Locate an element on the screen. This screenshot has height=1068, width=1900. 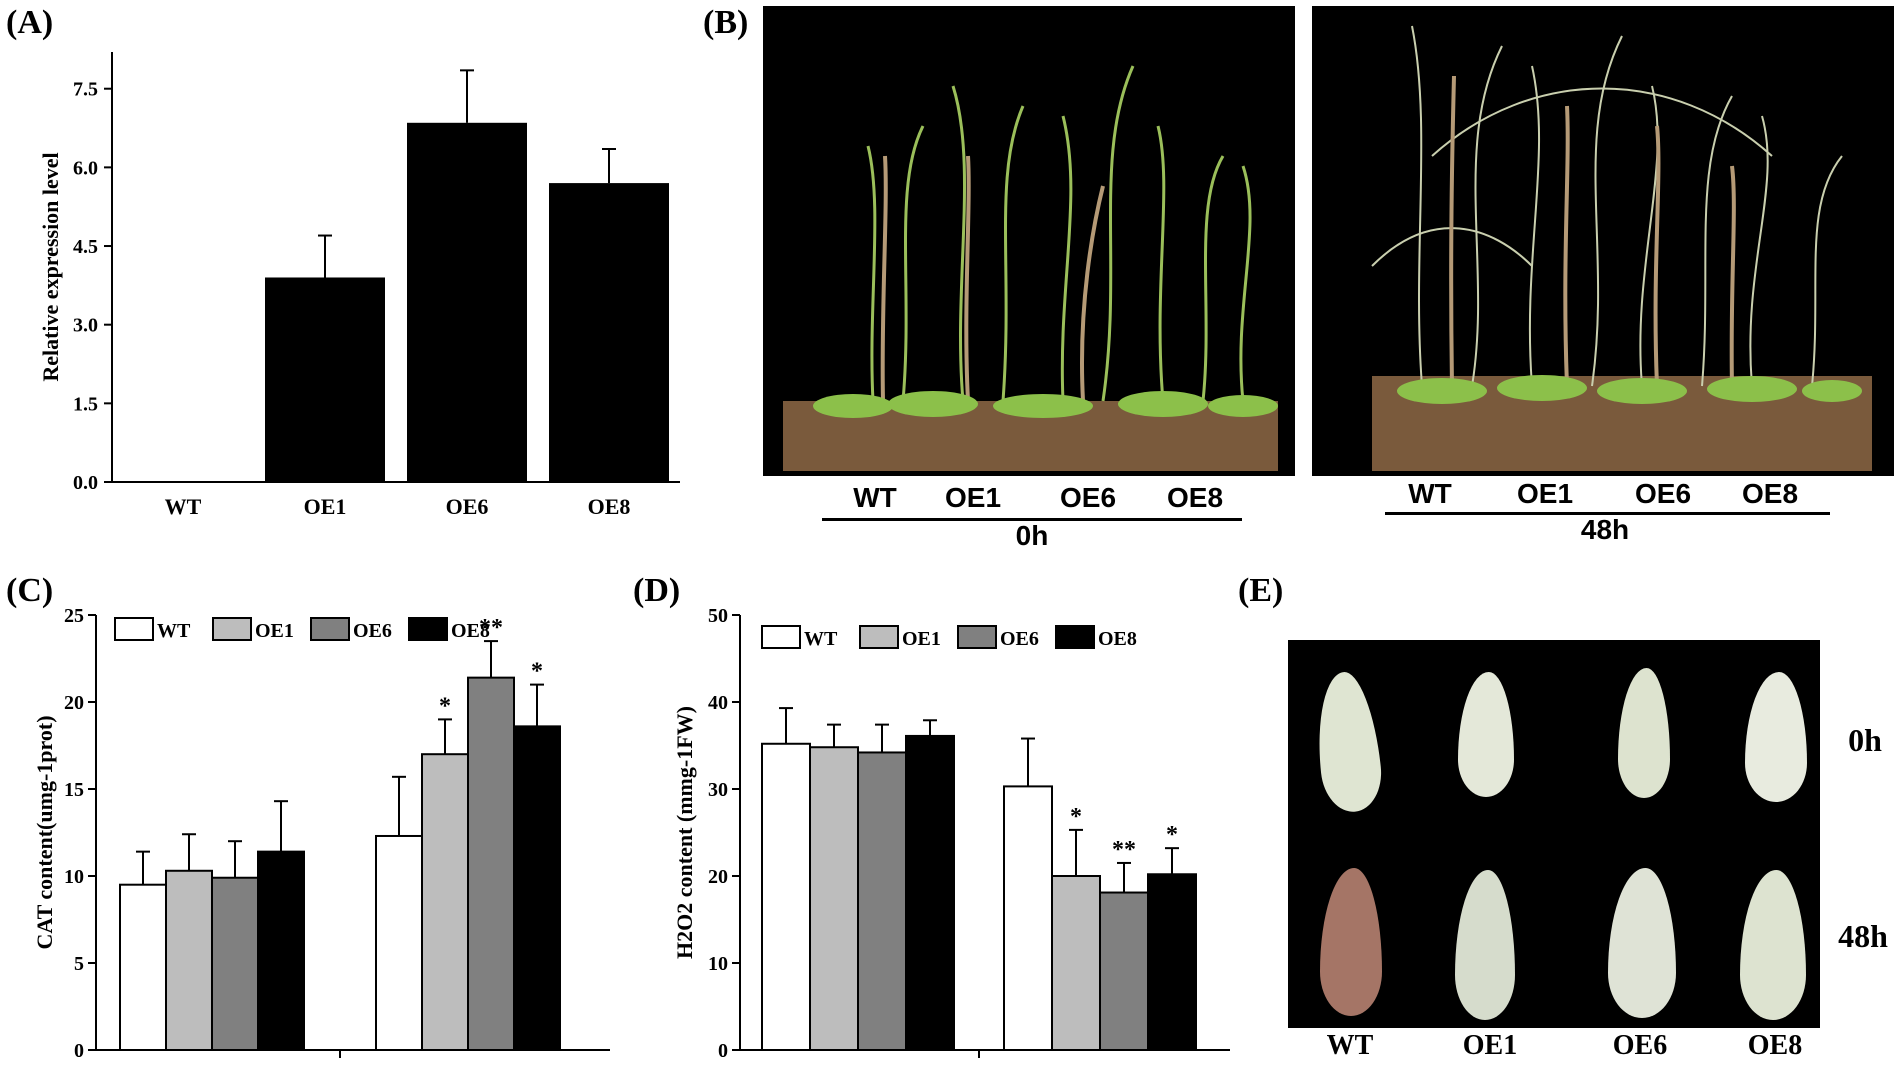
a-y-tick-label: 3.0 is located at coordinates (85, 326).